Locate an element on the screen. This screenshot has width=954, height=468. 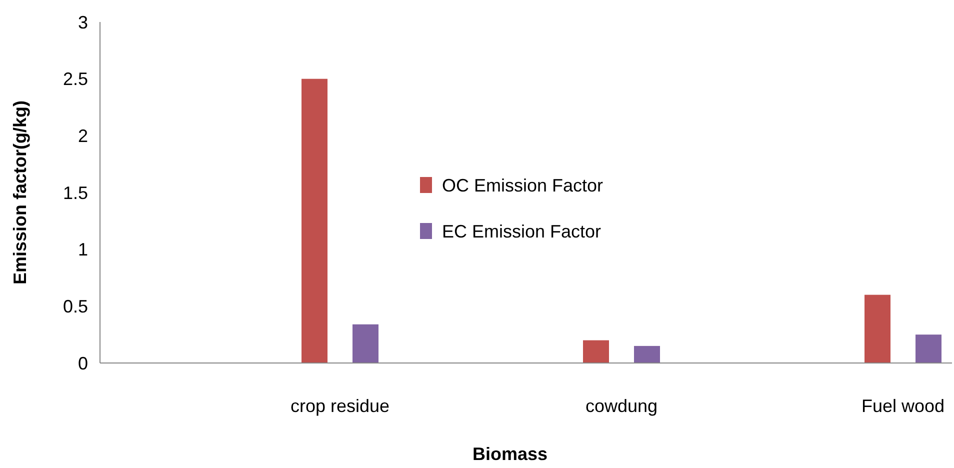
legend-label: EC Emission Factor is located at coordinates (522, 231).